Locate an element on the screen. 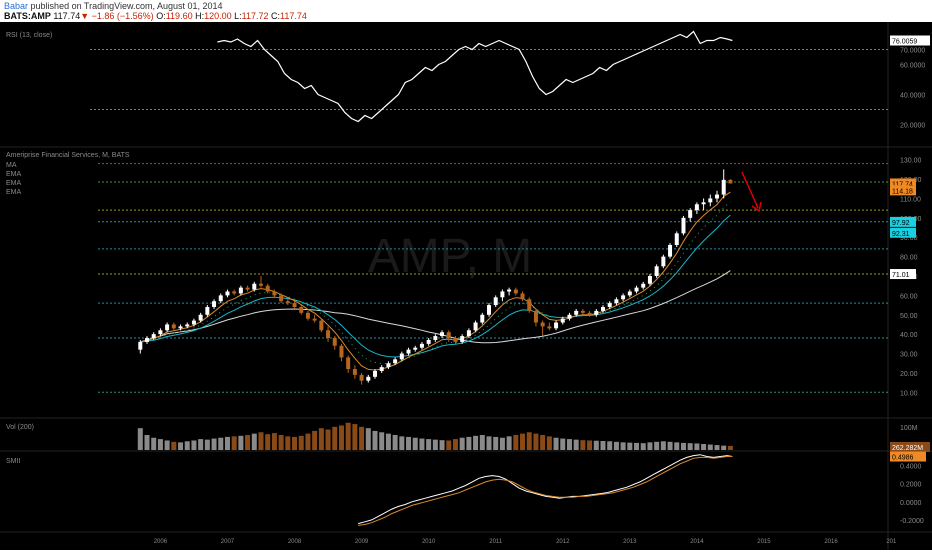  volume-value-label: 262.282M is located at coordinates (907, 448).